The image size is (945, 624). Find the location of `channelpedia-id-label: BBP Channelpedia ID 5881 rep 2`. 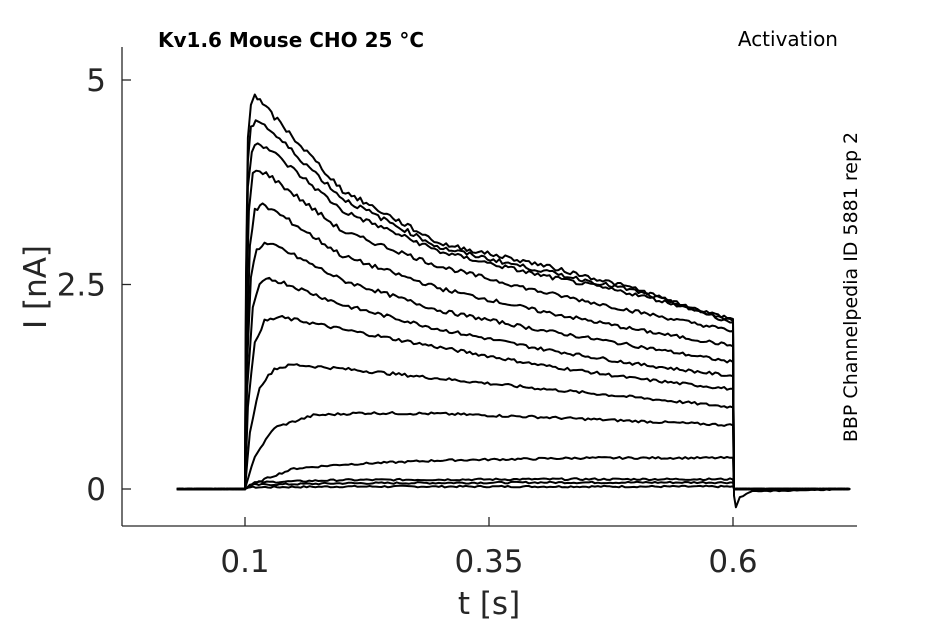

channelpedia-id-label: BBP Channelpedia ID 5881 rep 2 is located at coordinates (851, 287).